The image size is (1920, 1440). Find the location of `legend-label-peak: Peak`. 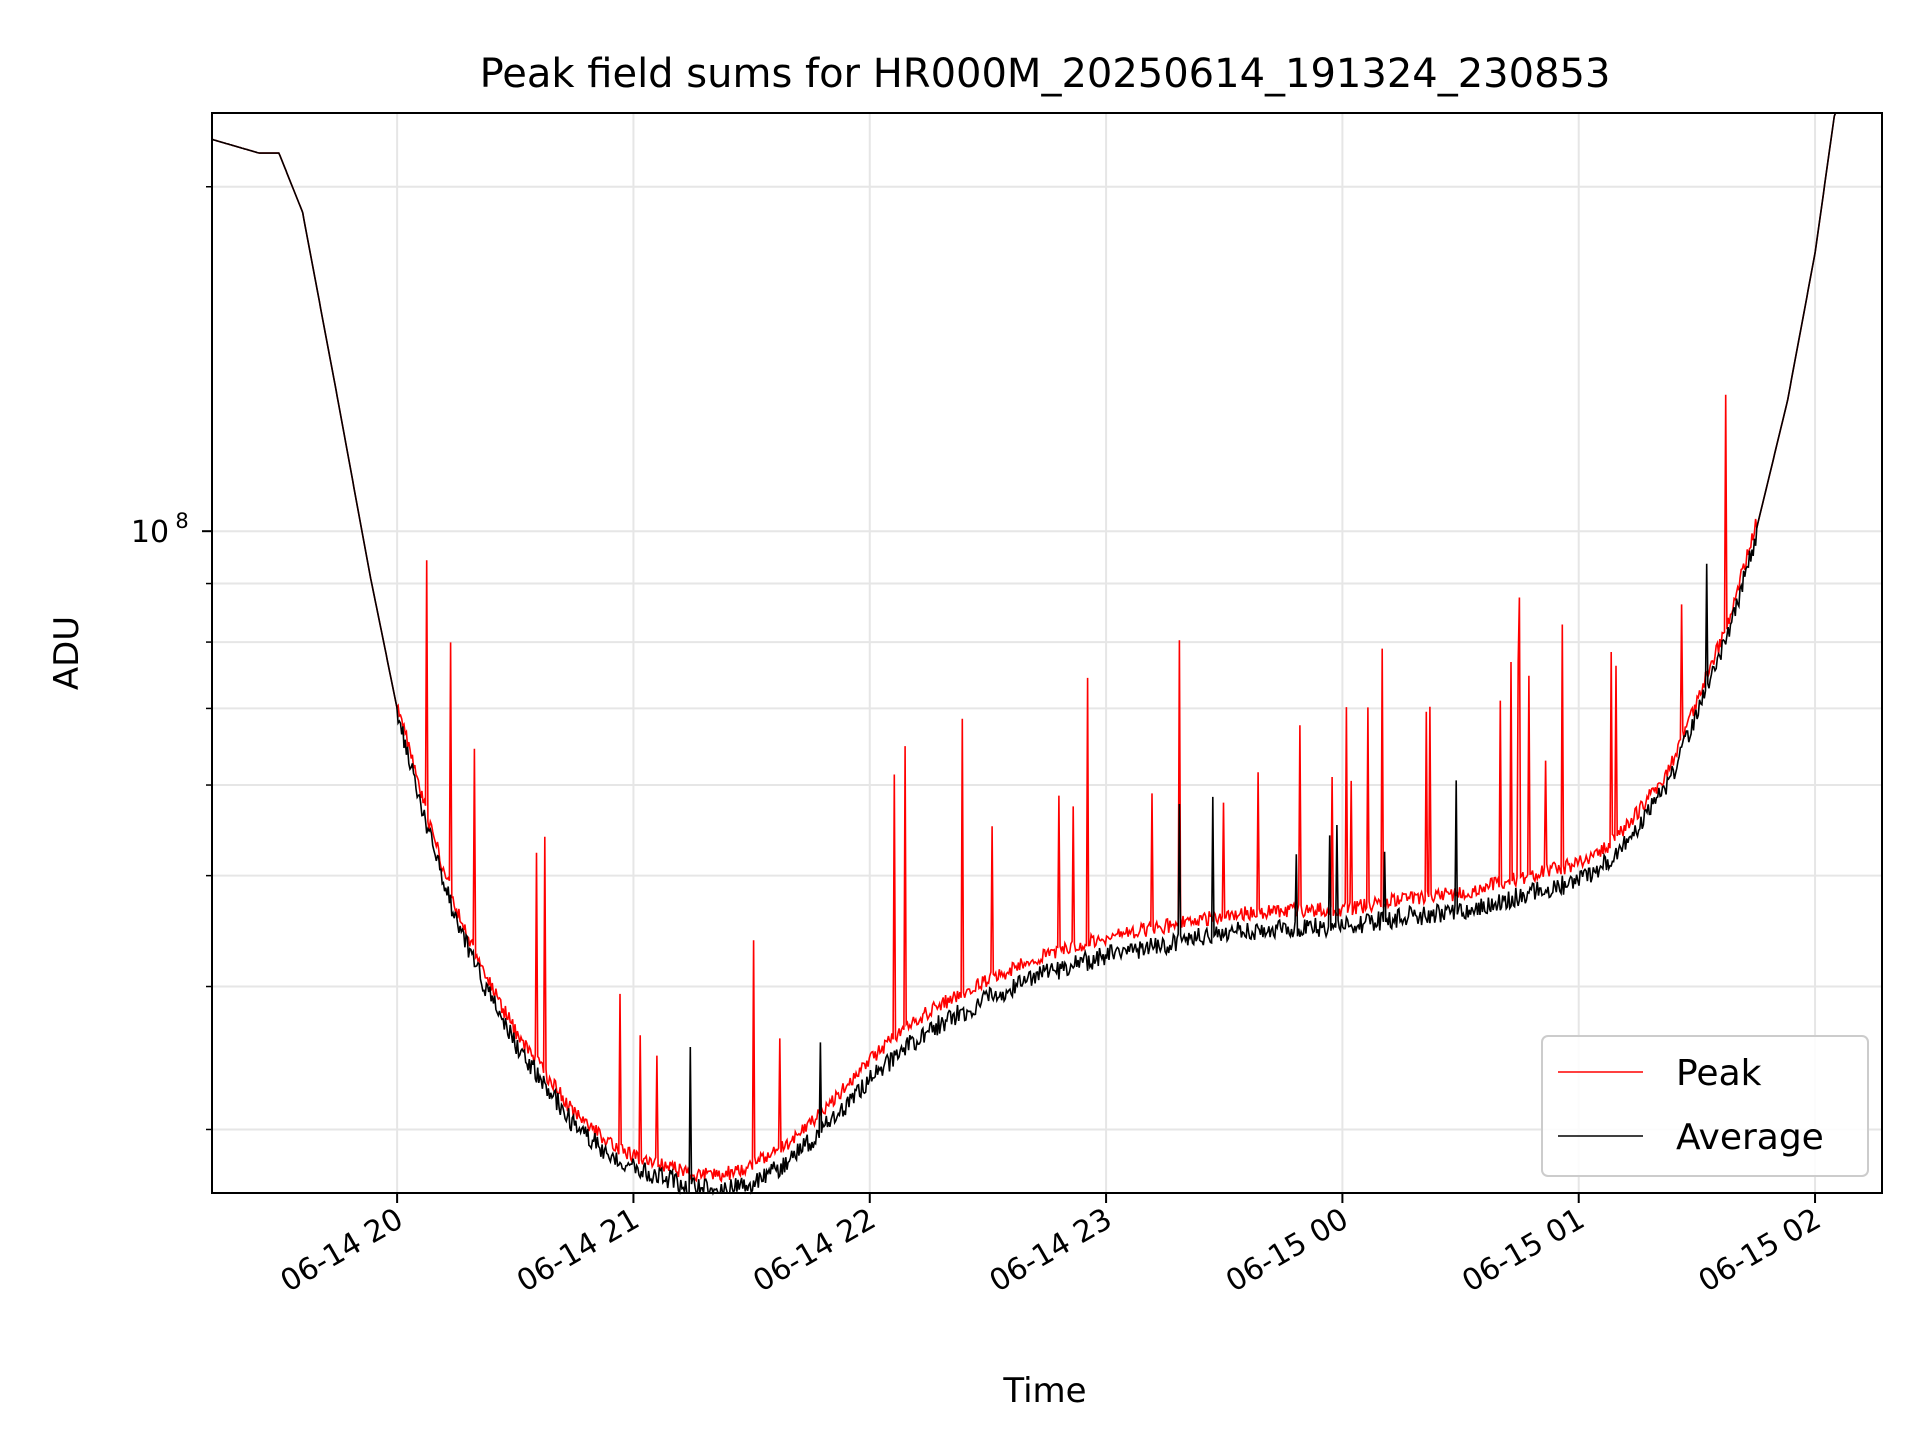

legend-label-peak: Peak is located at coordinates (1719, 1073).